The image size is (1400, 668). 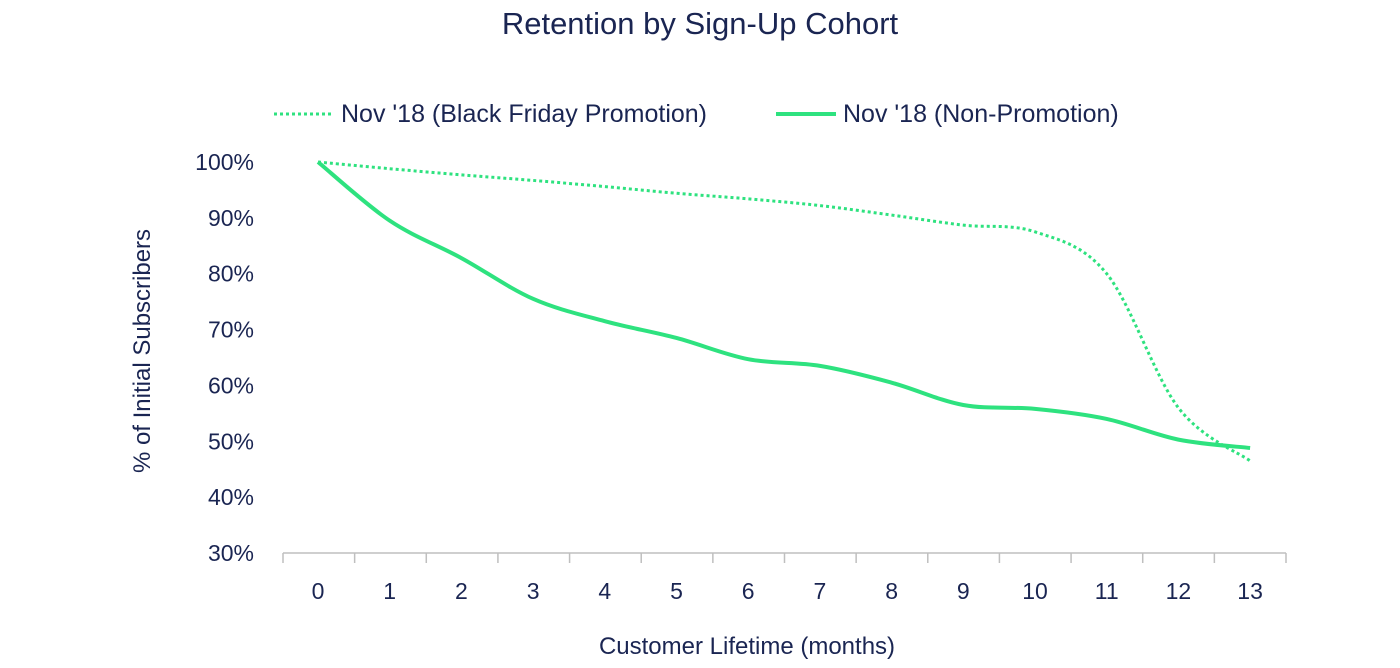 What do you see at coordinates (747, 646) in the screenshot?
I see `x-axis-label: Customer Lifetime (months)` at bounding box center [747, 646].